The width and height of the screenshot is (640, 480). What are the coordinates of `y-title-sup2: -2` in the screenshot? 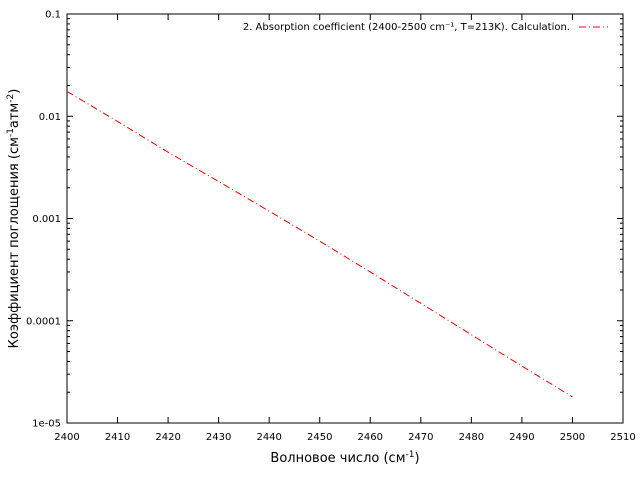 It's located at (11, 98).